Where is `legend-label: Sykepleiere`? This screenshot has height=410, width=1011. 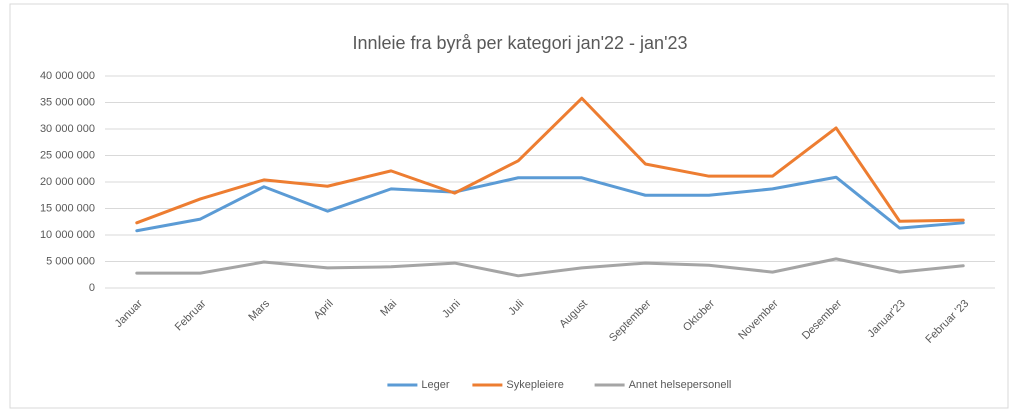
legend-label: Sykepleiere is located at coordinates (534, 385).